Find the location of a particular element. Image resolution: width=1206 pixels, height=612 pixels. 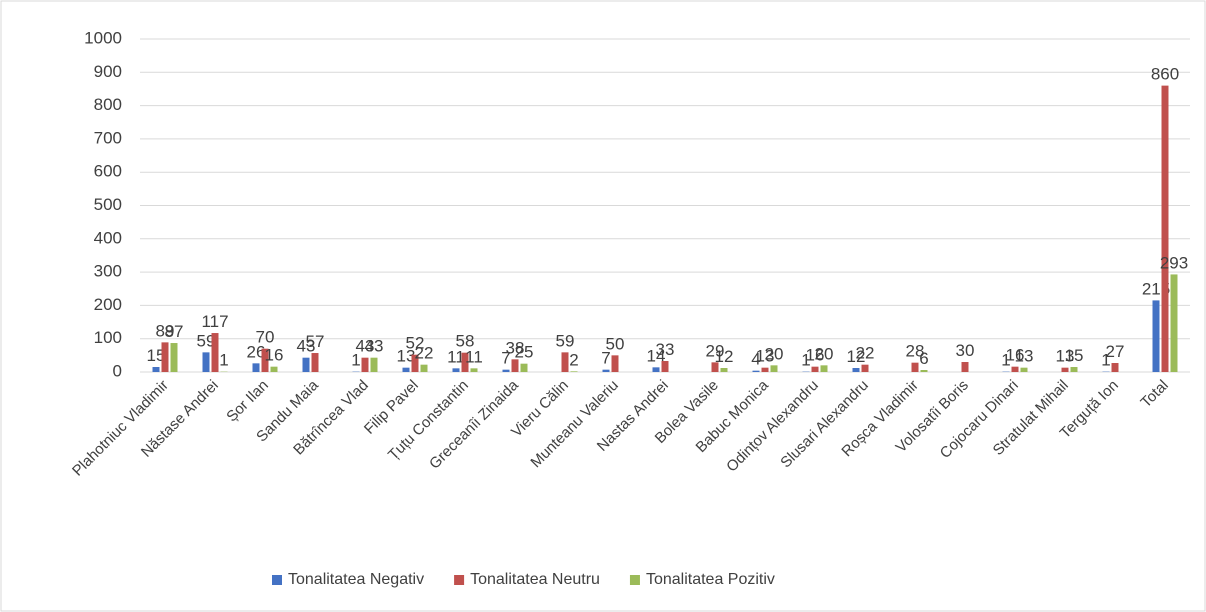

data-label: 50 is located at coordinates (615, 343).